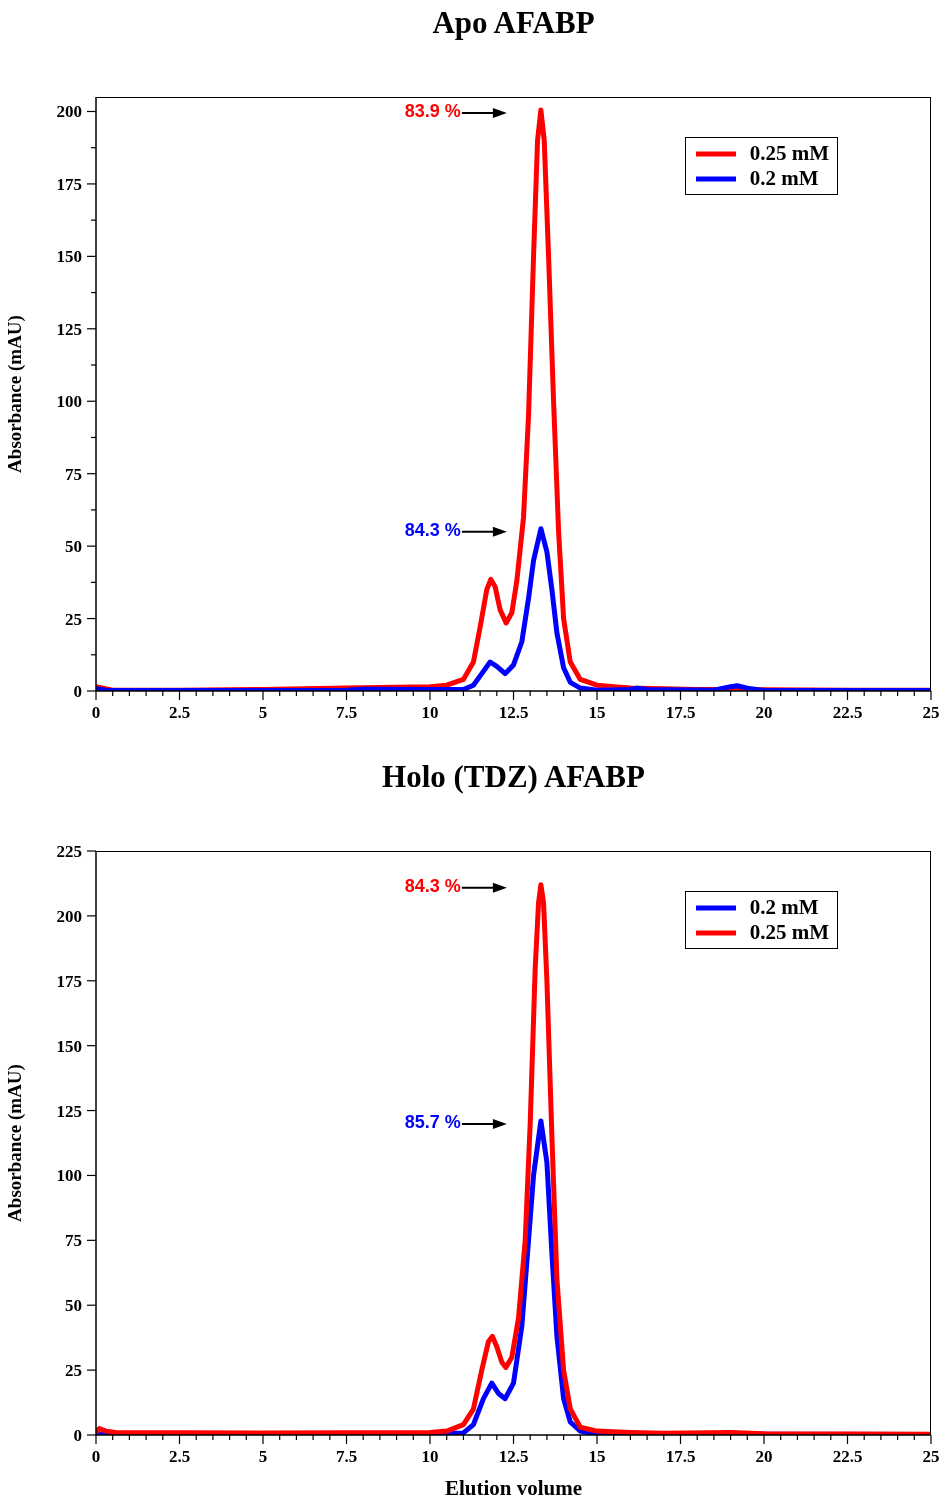  I want to click on y-tick-label: 225, so click(69, 851).